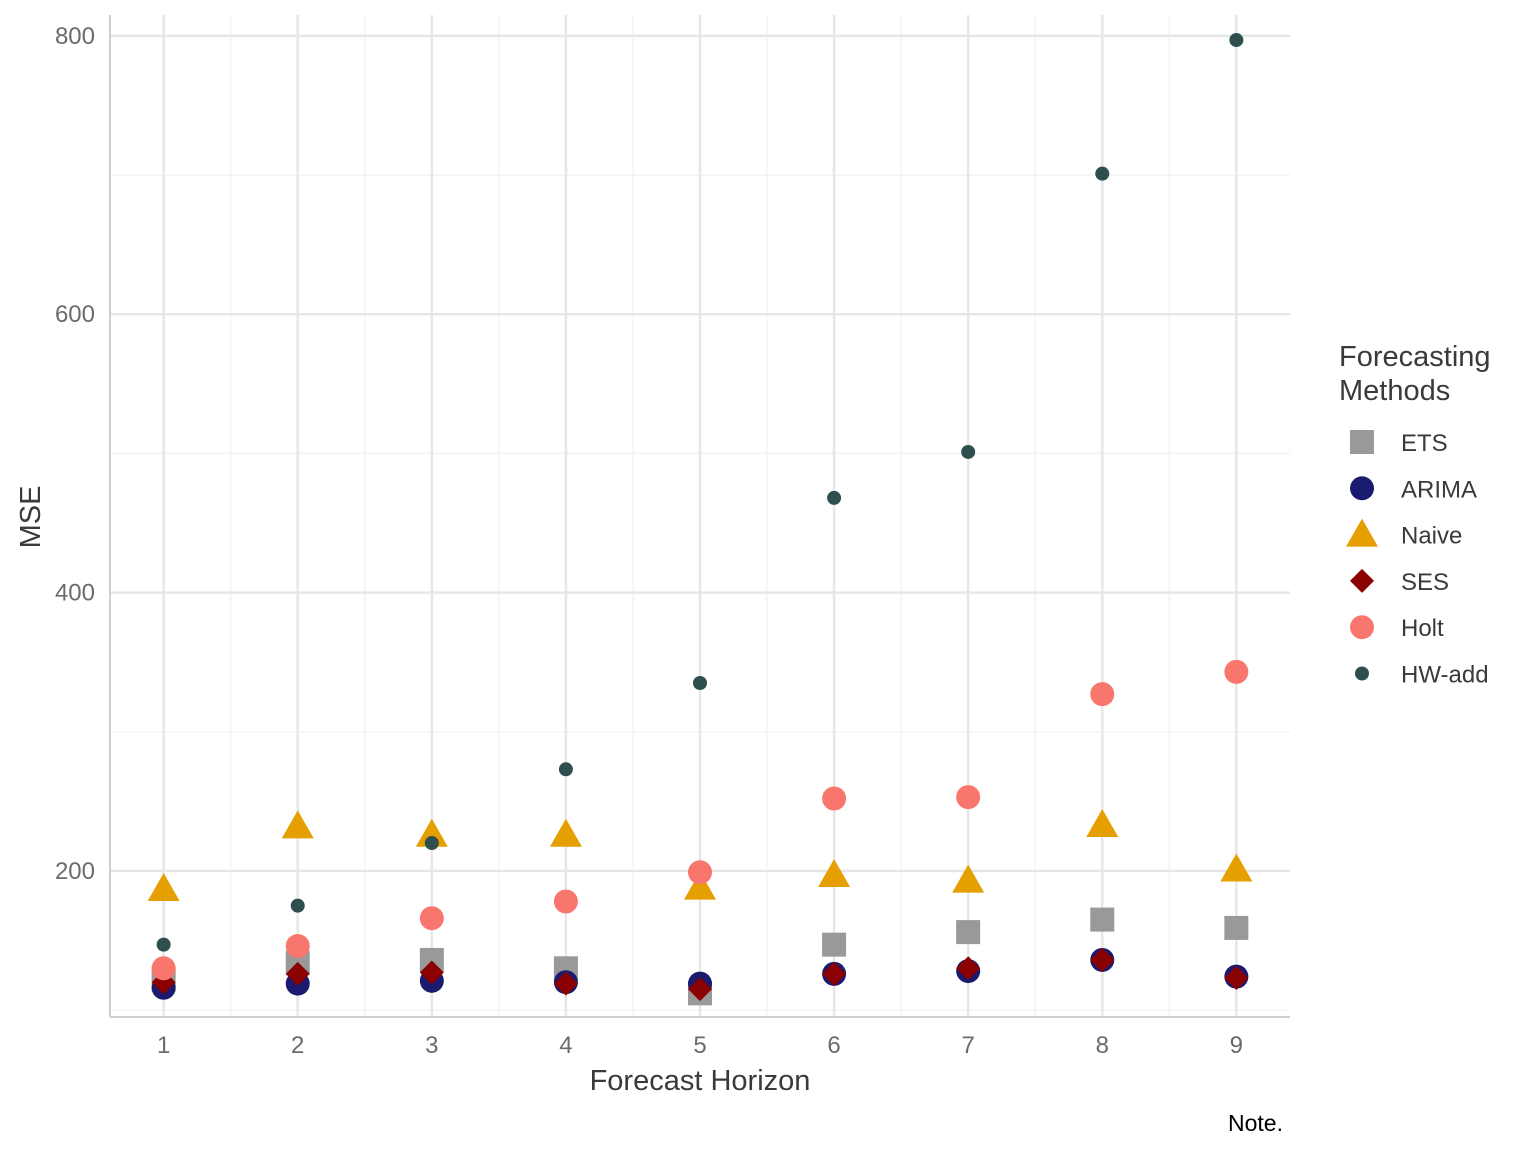 The image size is (1536, 1152). Describe the element at coordinates (1362, 488) in the screenshot. I see `legend-key-arima` at that location.